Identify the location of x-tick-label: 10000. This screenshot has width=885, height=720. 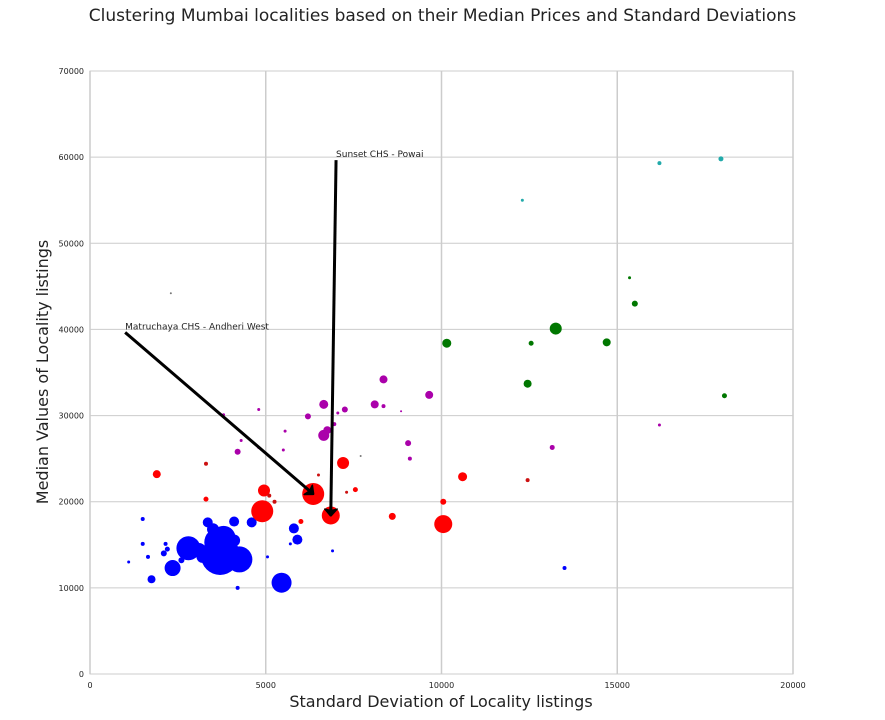
(441, 685).